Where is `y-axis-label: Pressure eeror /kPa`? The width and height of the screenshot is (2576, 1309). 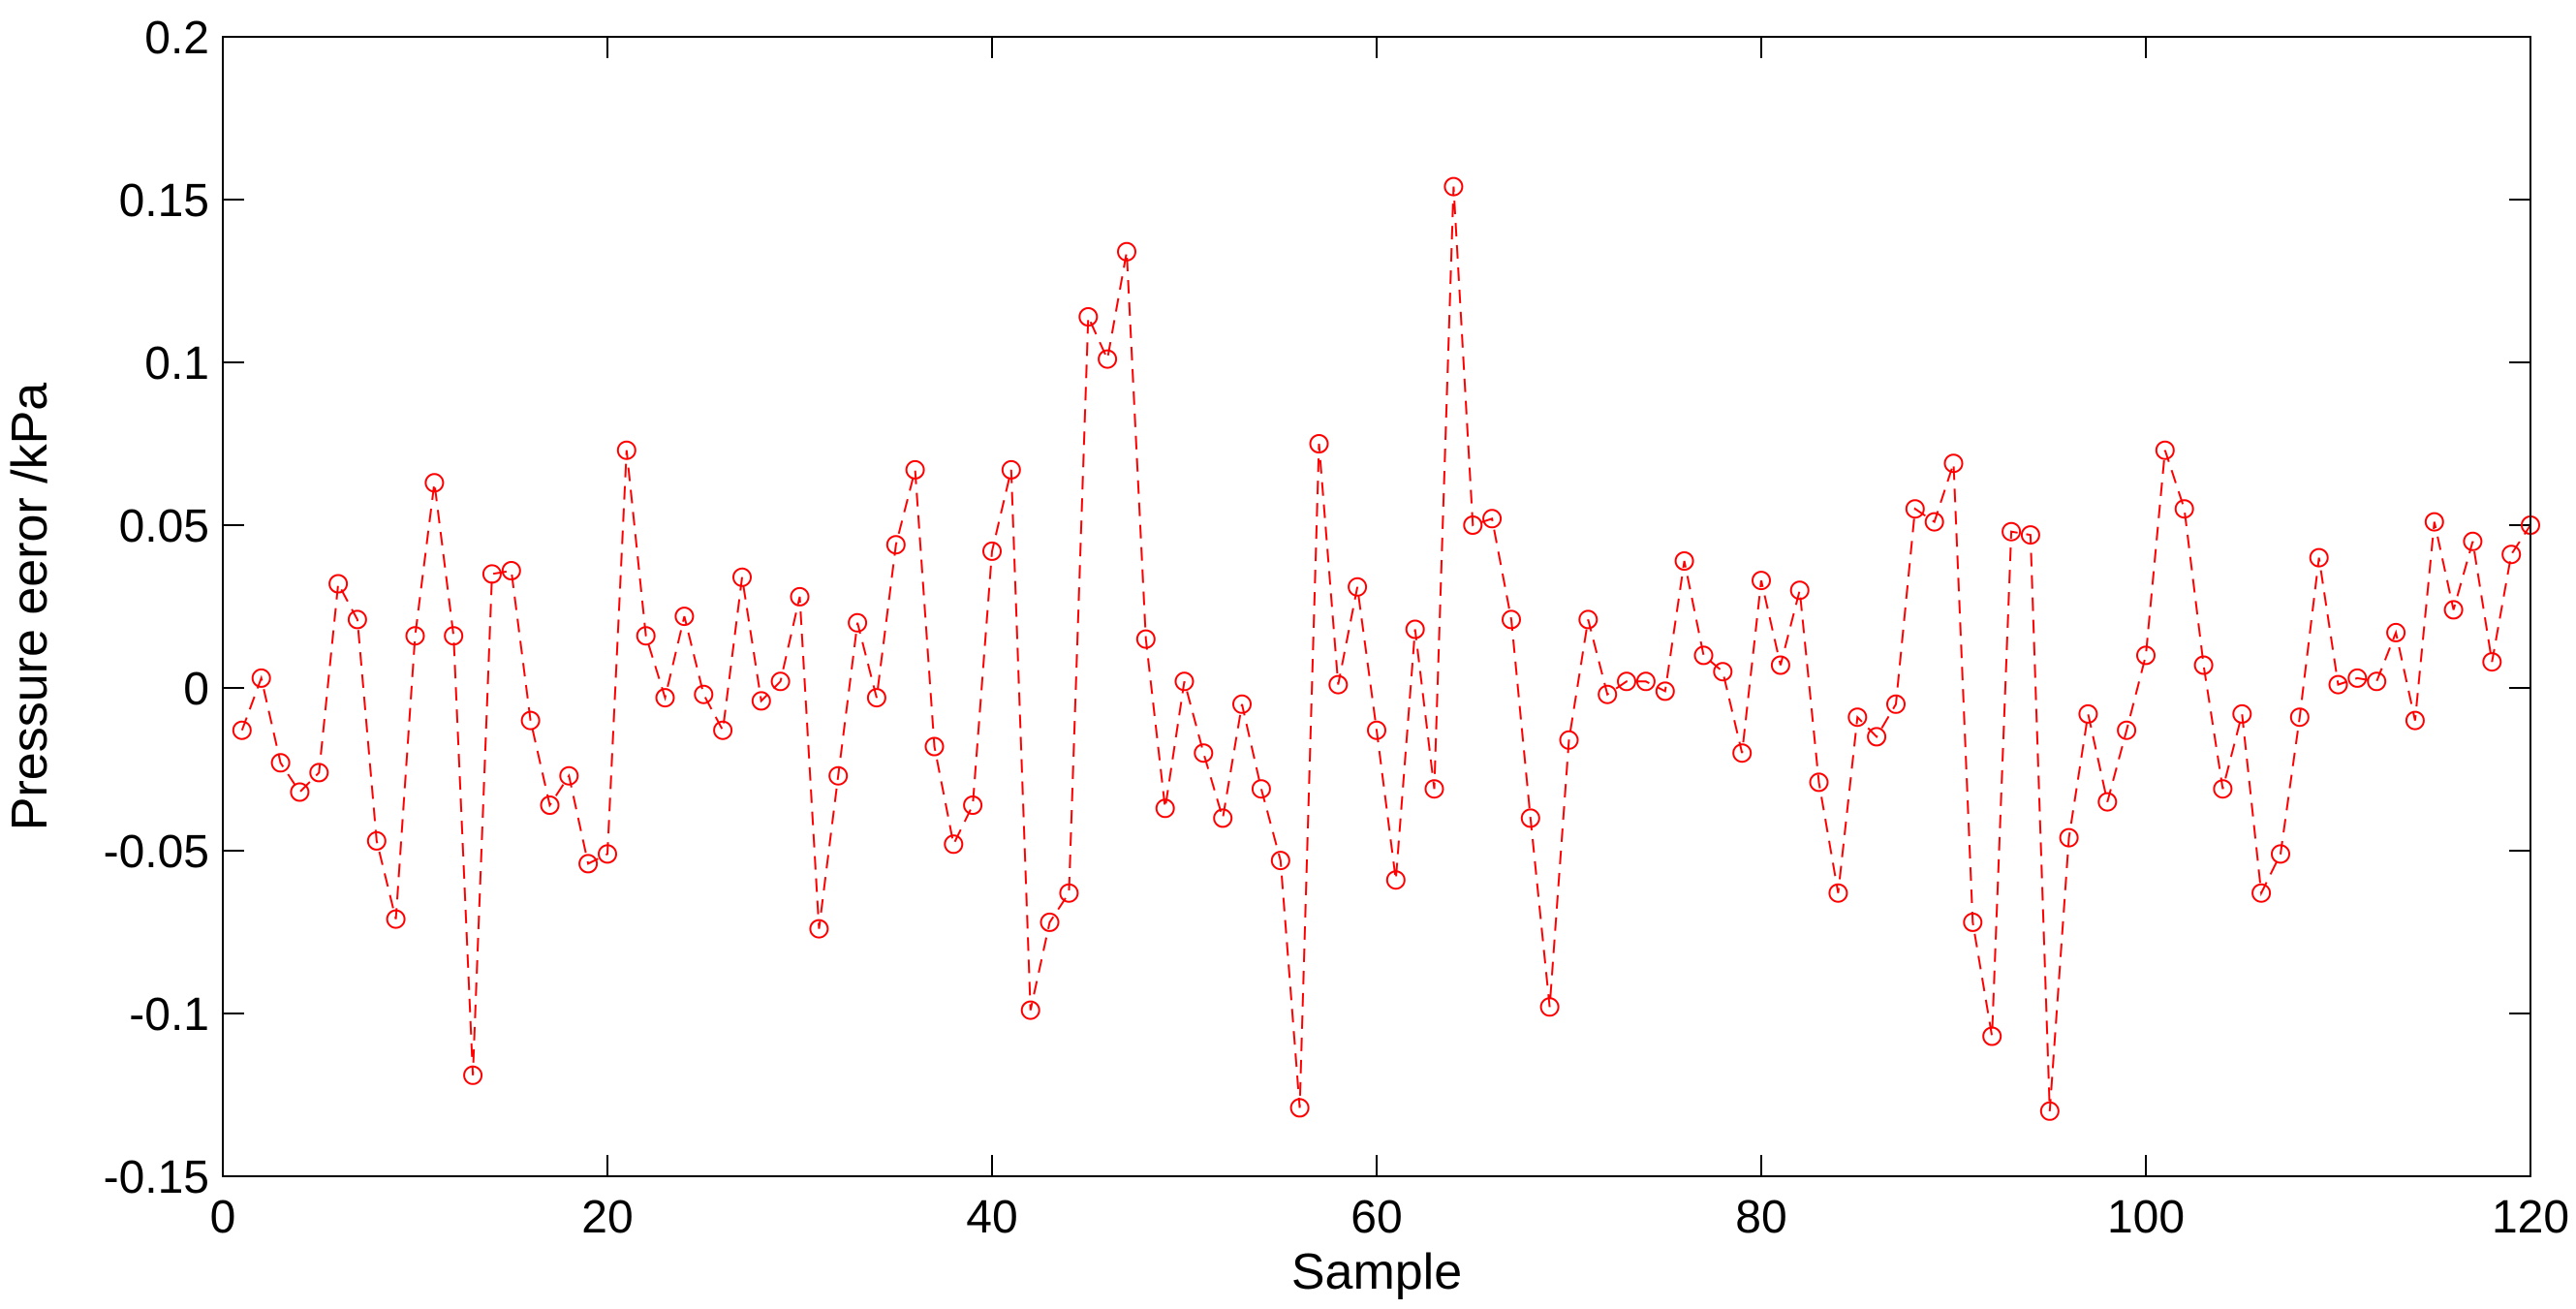
y-axis-label: Pressure eeror /kPa is located at coordinates (30, 606).